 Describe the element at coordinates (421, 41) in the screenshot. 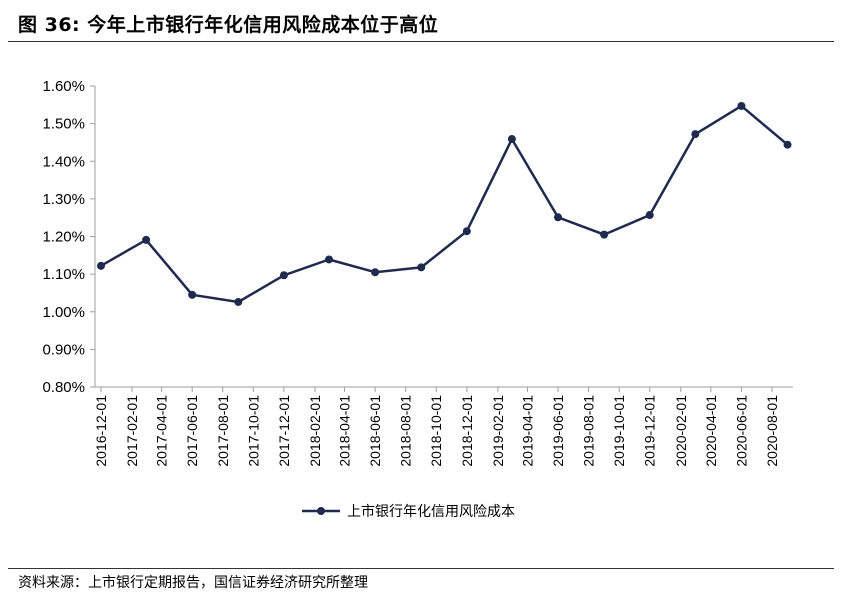

I see `title-rule` at that location.